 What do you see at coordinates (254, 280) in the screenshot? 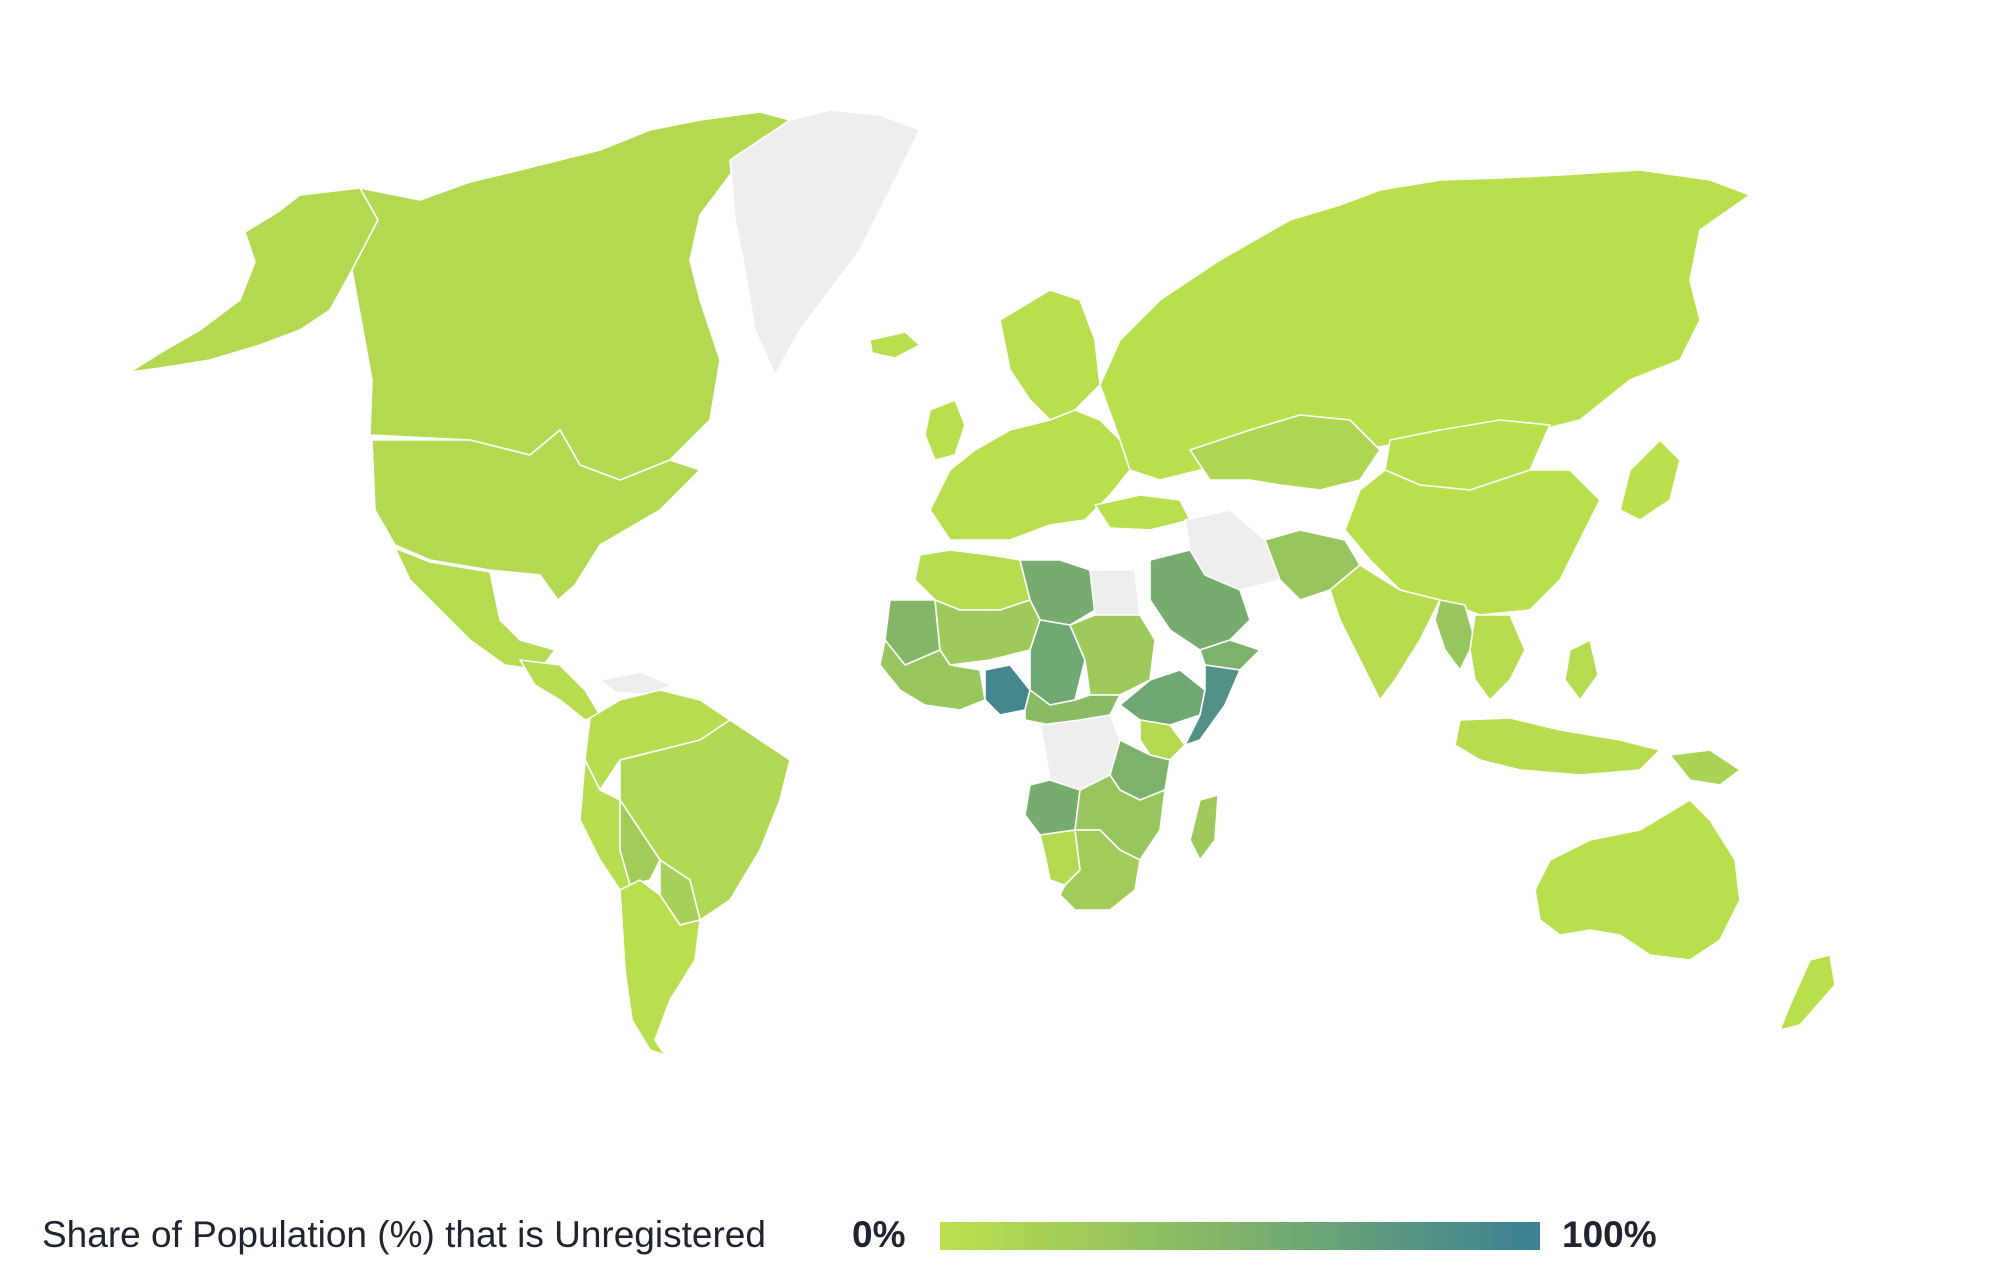
I see `region-alaska` at bounding box center [254, 280].